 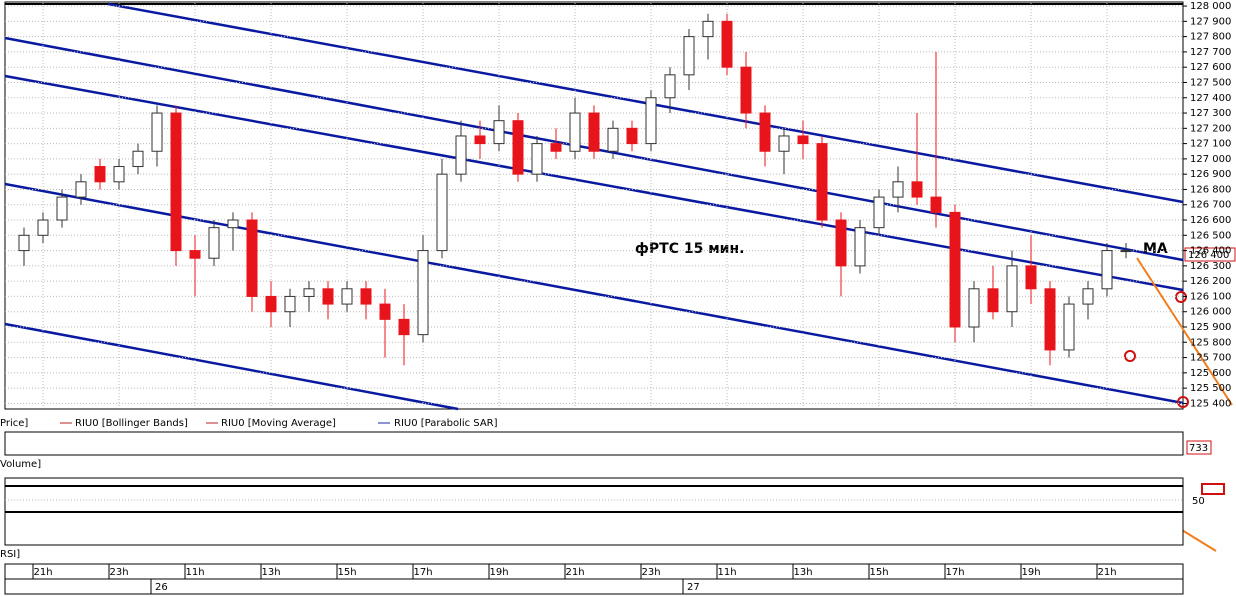 What do you see at coordinates (1210, 296) in the screenshot?
I see `y-tick-label: 126 100` at bounding box center [1210, 296].